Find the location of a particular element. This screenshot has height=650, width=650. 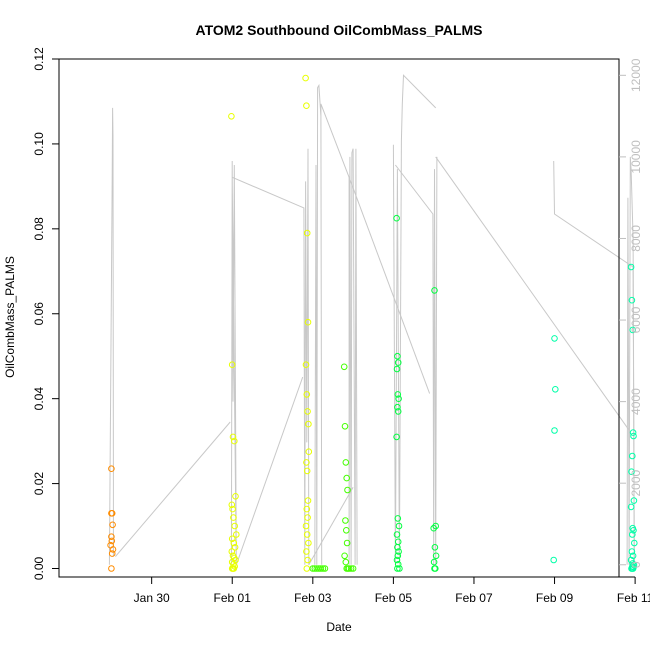

x-tick-label: Feb 09 is located at coordinates (555, 598).